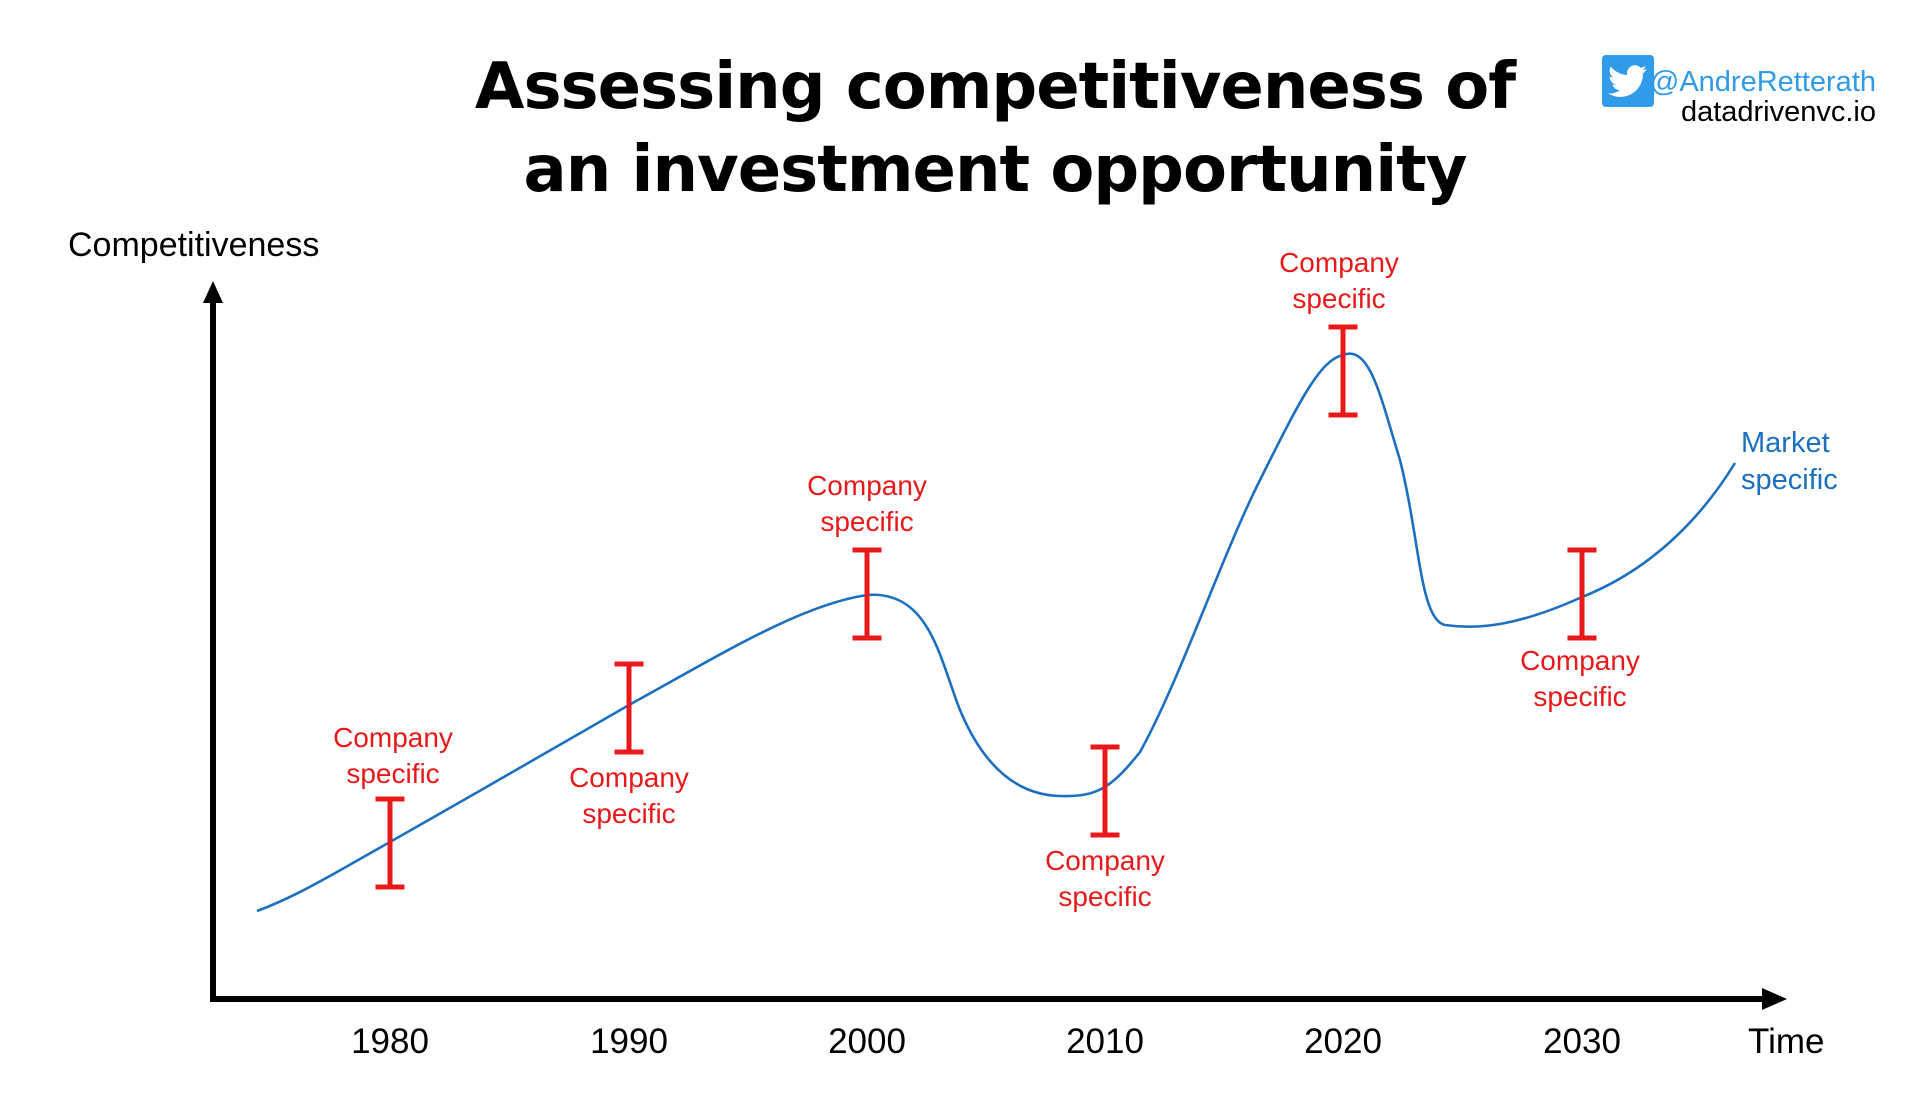 Image resolution: width=1930 pixels, height=1110 pixels. What do you see at coordinates (213, 292) in the screenshot?
I see `y-axis-arrow` at bounding box center [213, 292].